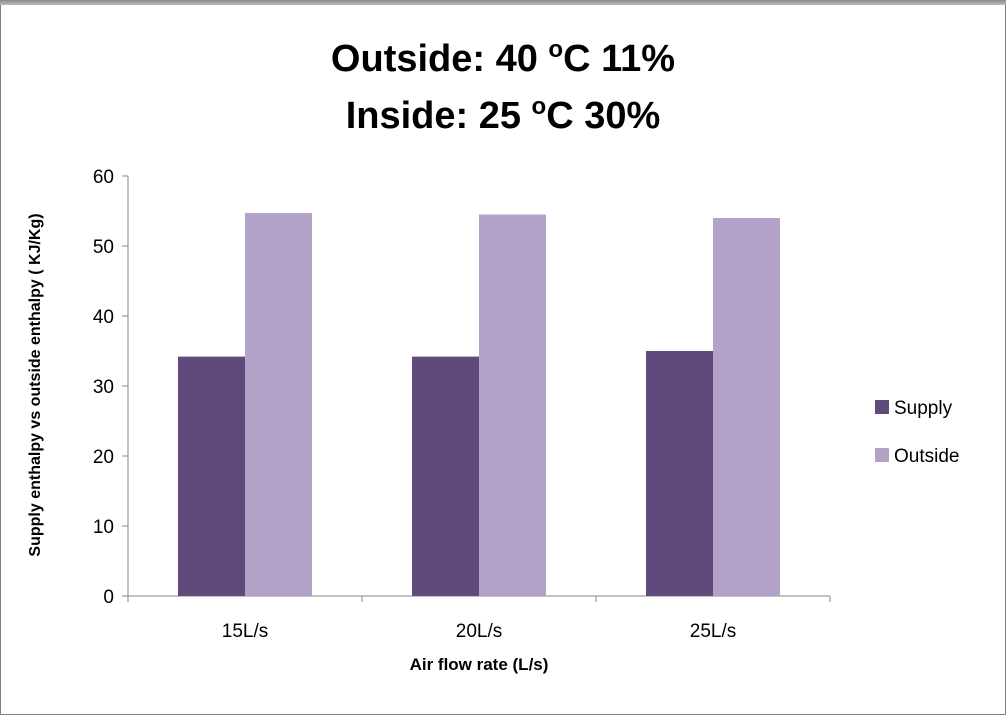  Describe the element at coordinates (926, 456) in the screenshot. I see `legend-label-outside: Outside` at that location.